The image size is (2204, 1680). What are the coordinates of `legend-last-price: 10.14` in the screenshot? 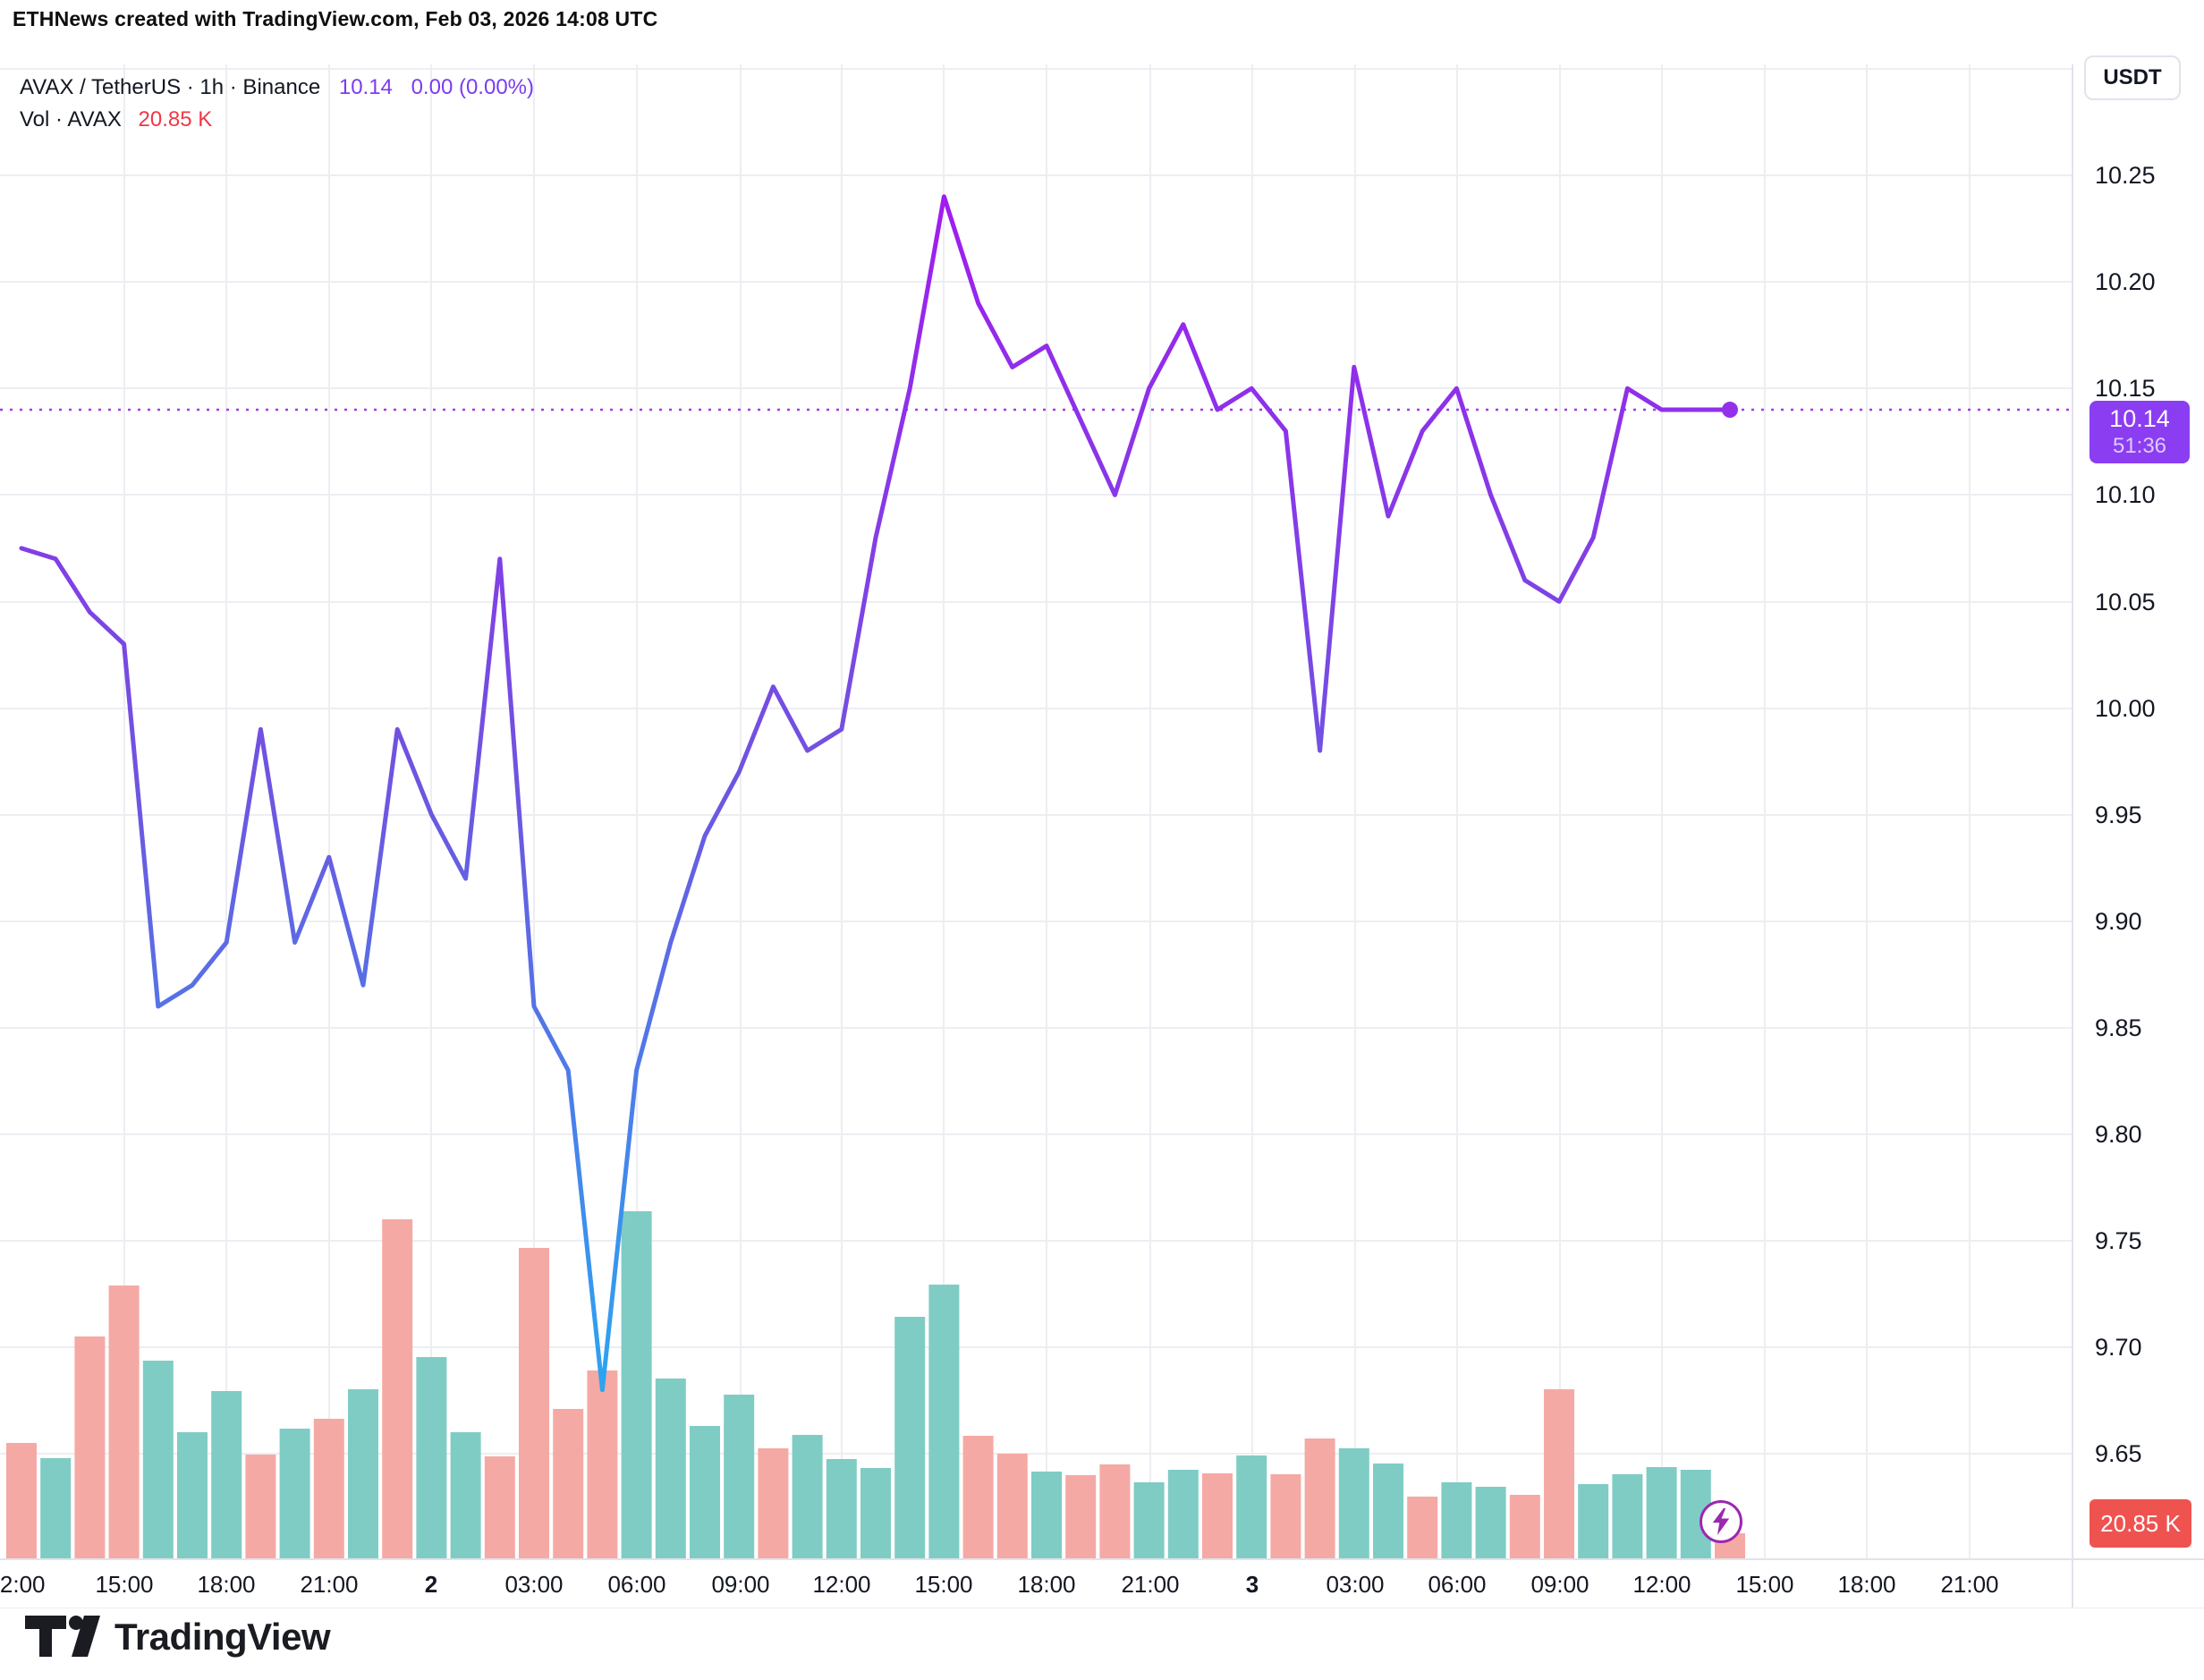 It's located at (365, 87).